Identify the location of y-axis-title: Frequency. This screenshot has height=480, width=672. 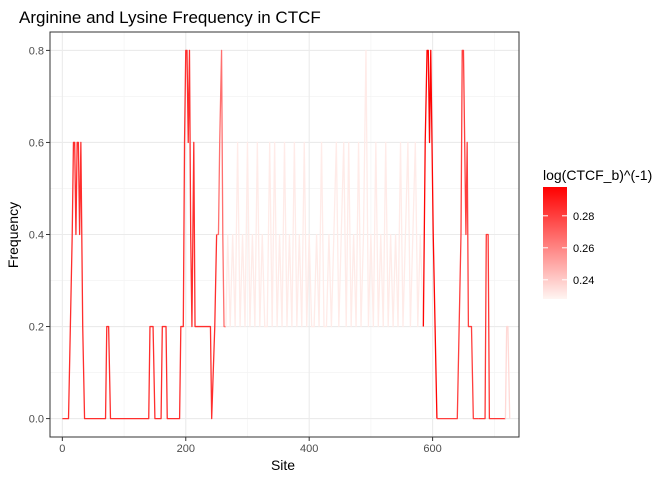
(13, 235).